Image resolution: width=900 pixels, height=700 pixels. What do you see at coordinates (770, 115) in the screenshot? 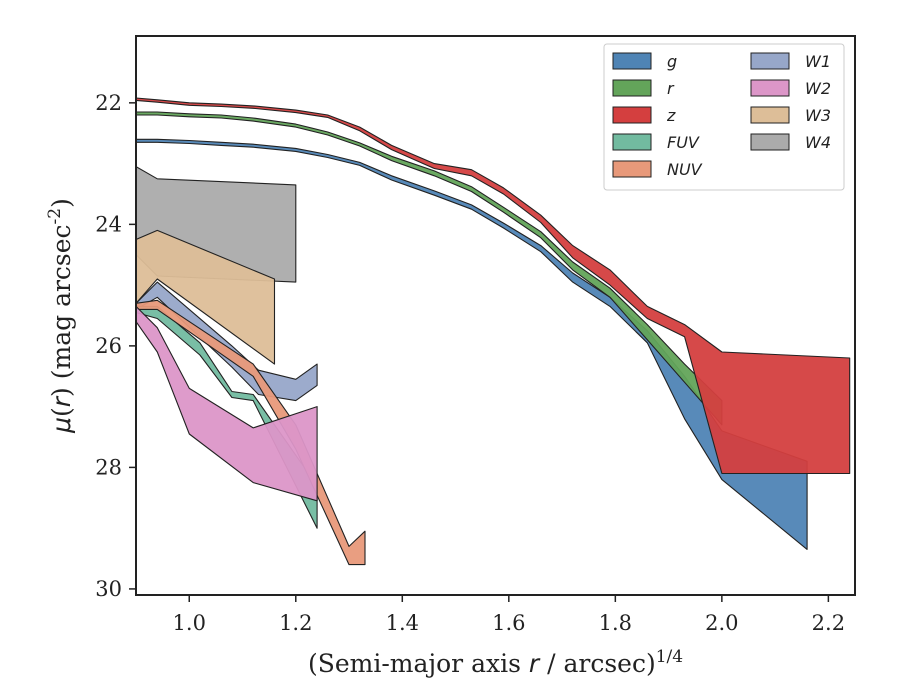
I see `legend-swatch-w3` at bounding box center [770, 115].